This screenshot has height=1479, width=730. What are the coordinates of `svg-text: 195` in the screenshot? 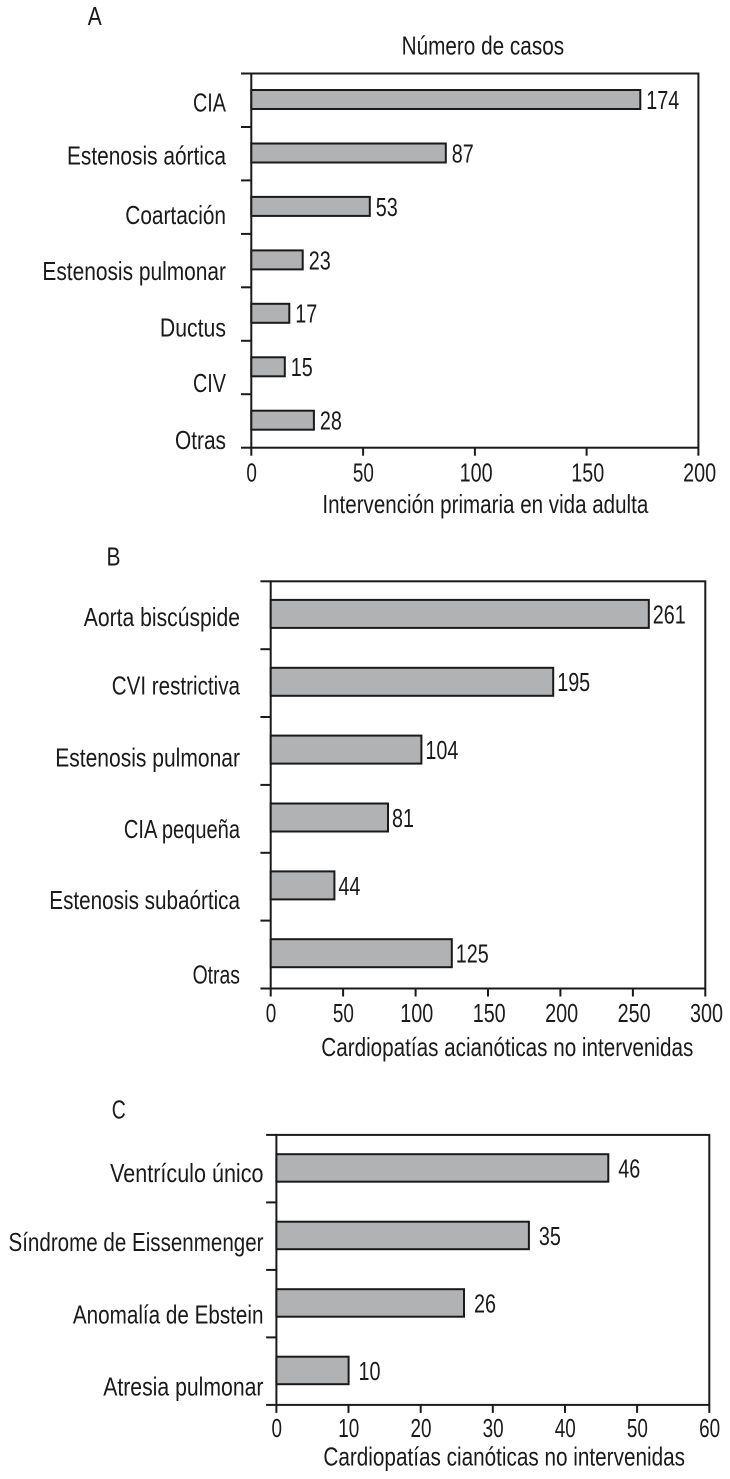 It's located at (573, 682).